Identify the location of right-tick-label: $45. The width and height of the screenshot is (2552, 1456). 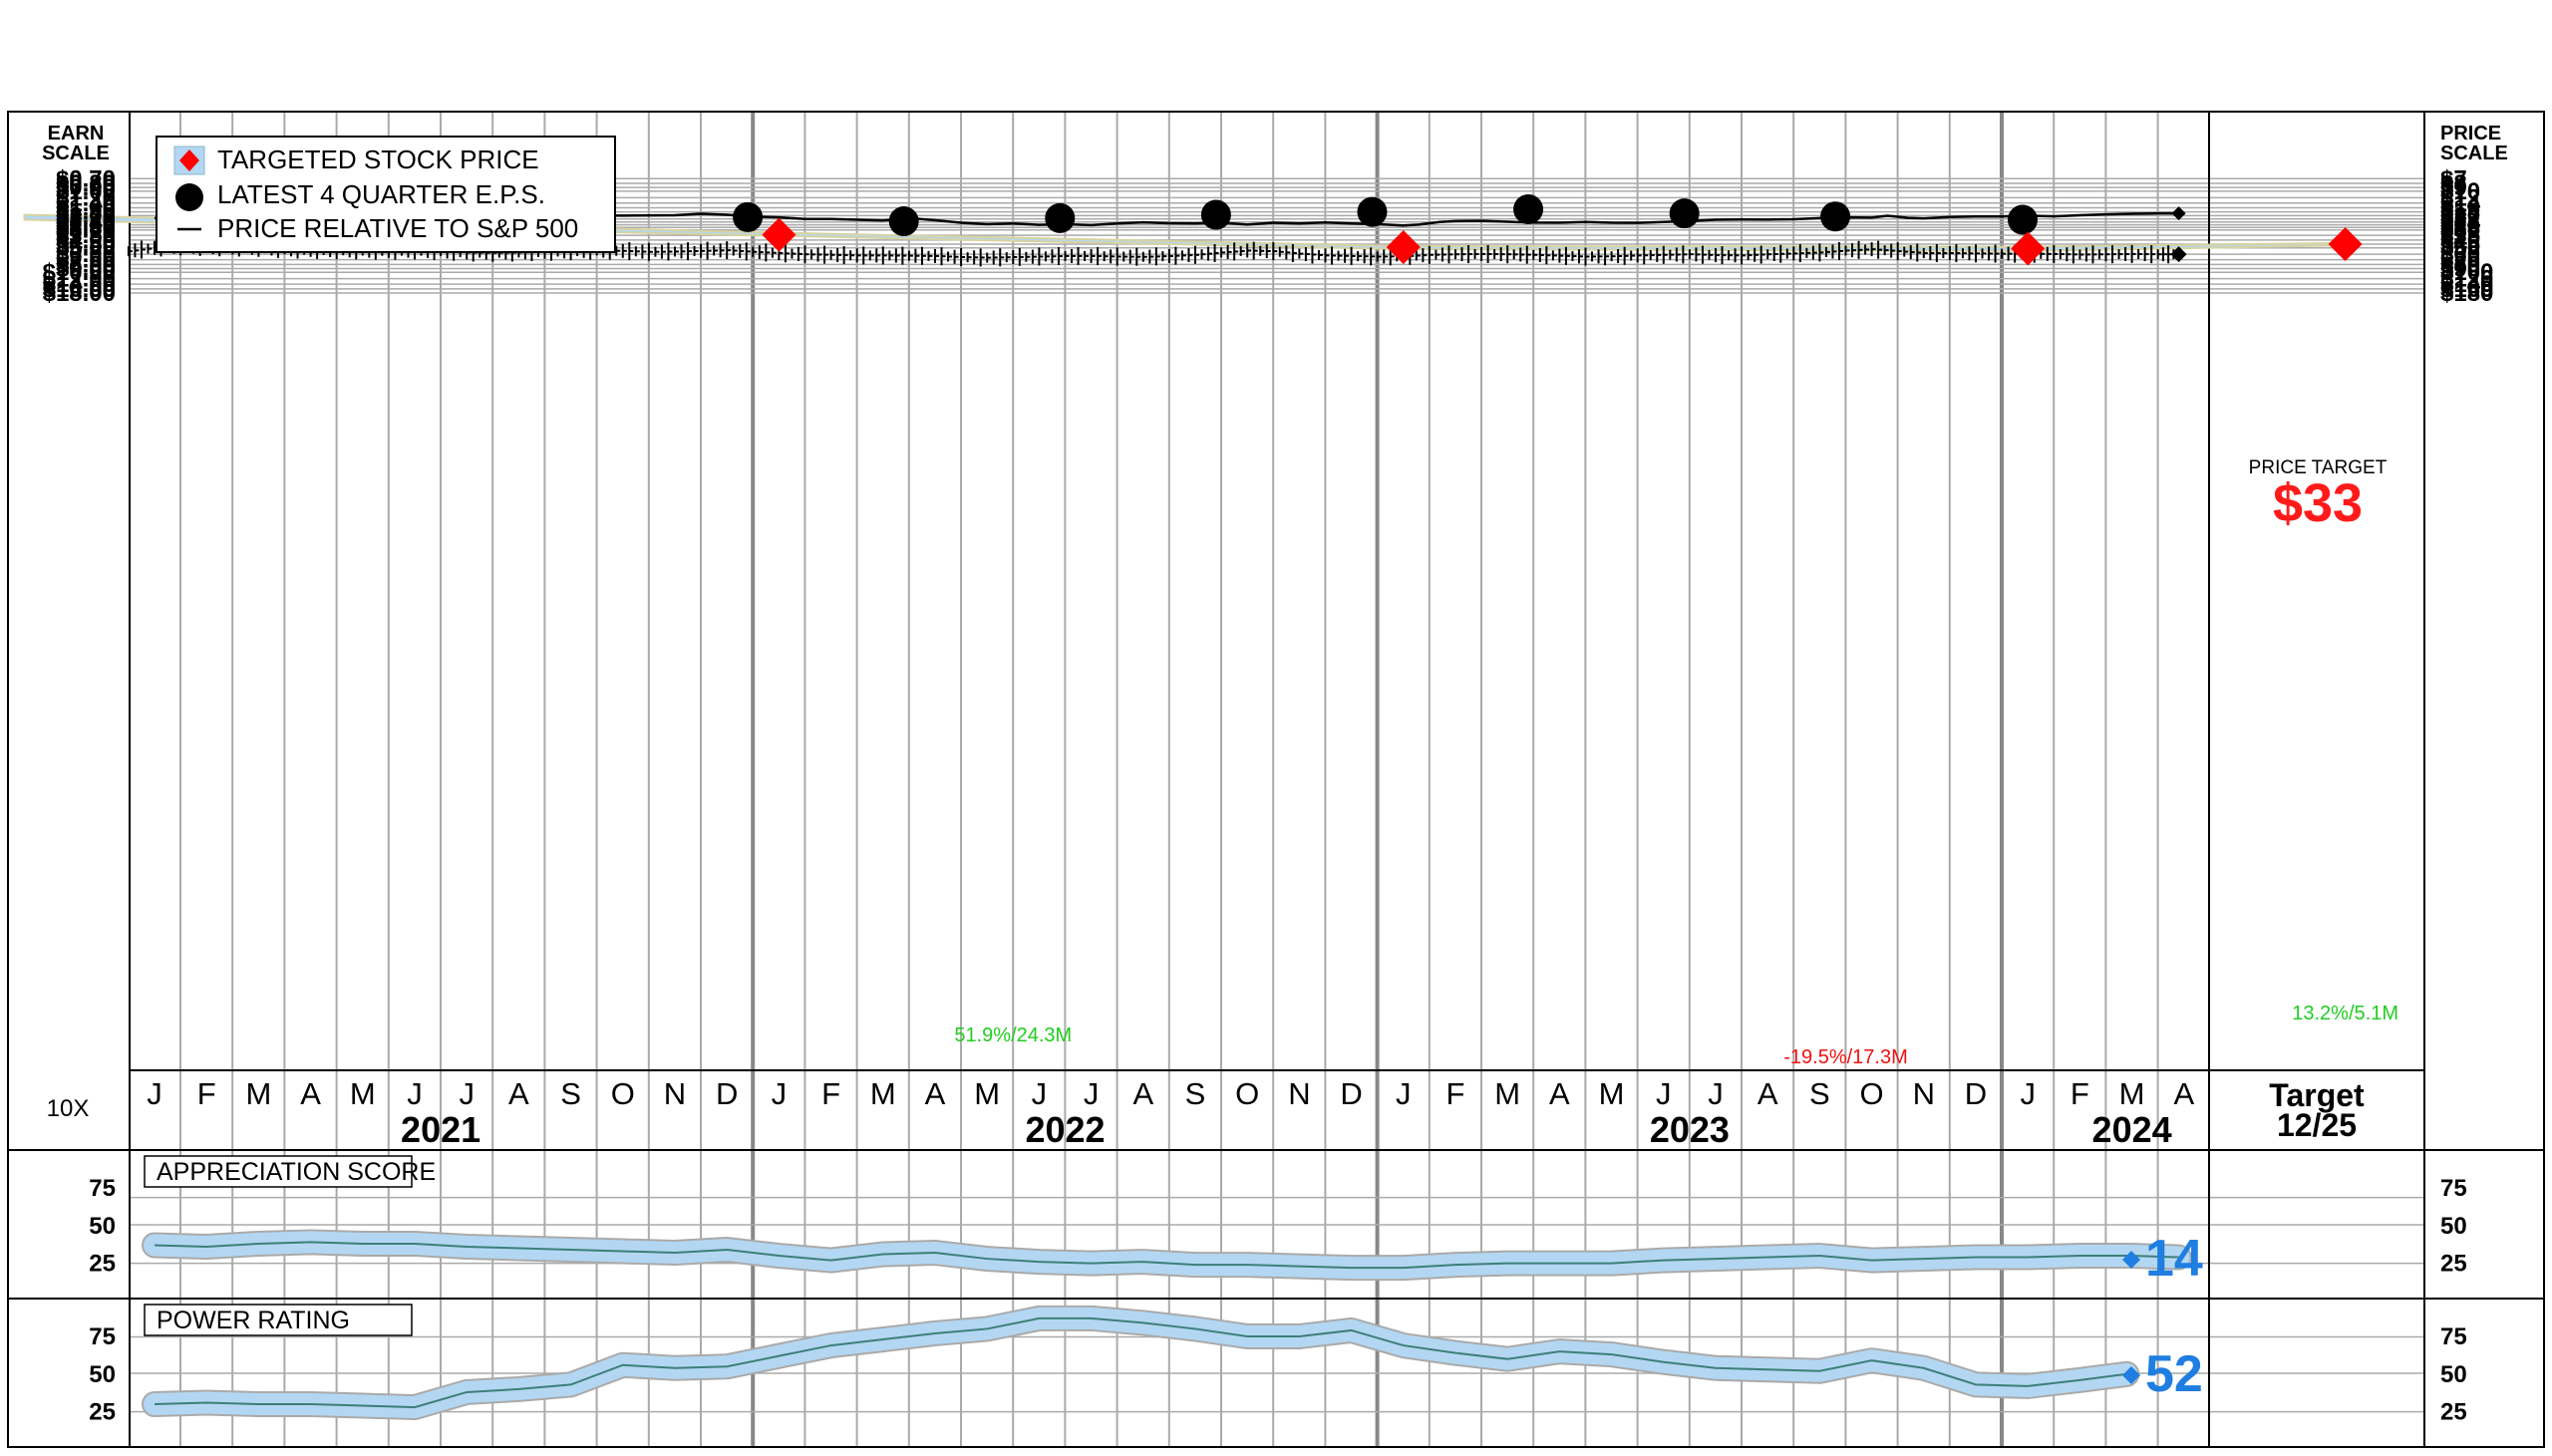
(2460, 244).